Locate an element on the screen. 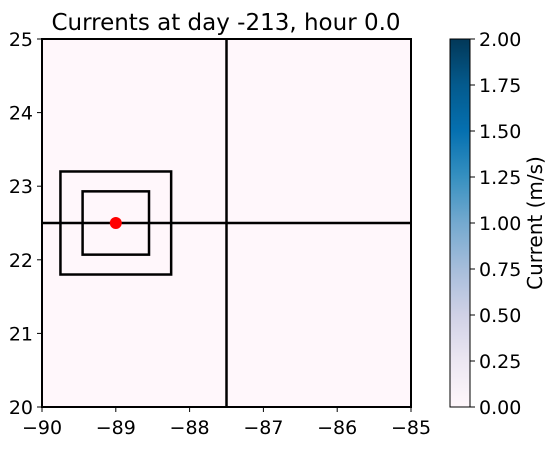 The width and height of the screenshot is (554, 454). y-tick-label: 24 is located at coordinates (21, 114).